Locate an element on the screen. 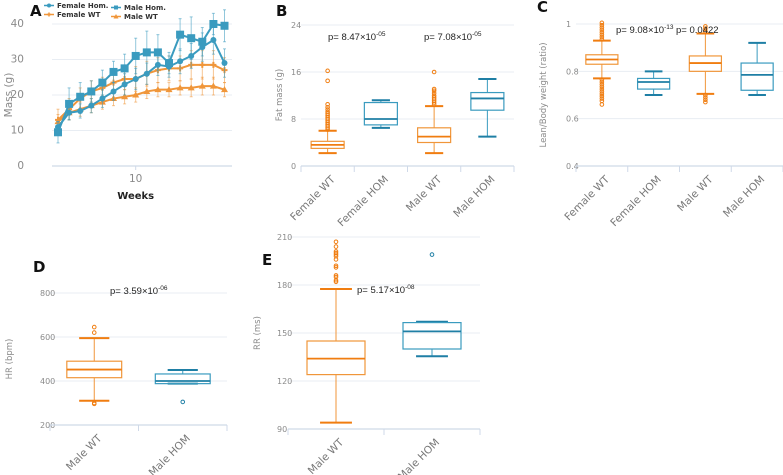 This screenshot has width=783, height=475. y-axis-title: Fat mass (g) is located at coordinates (280, 95).